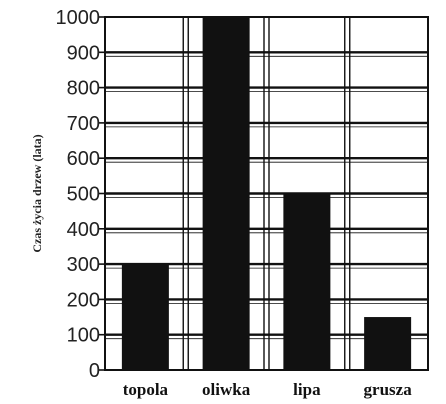  Describe the element at coordinates (37, 193) in the screenshot. I see `y-axis-label: Czas życia drzew (lata)` at that location.